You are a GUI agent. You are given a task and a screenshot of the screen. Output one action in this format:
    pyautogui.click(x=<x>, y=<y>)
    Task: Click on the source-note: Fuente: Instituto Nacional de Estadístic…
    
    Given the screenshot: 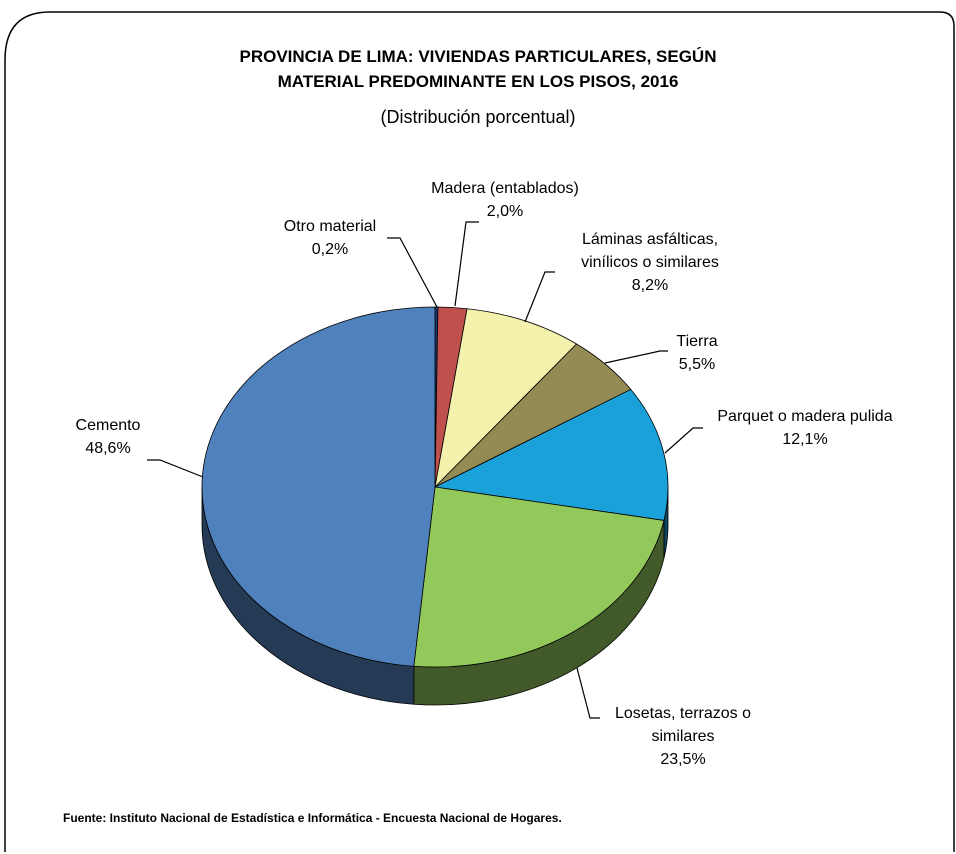 What is the action you would take?
    pyautogui.click(x=312, y=818)
    